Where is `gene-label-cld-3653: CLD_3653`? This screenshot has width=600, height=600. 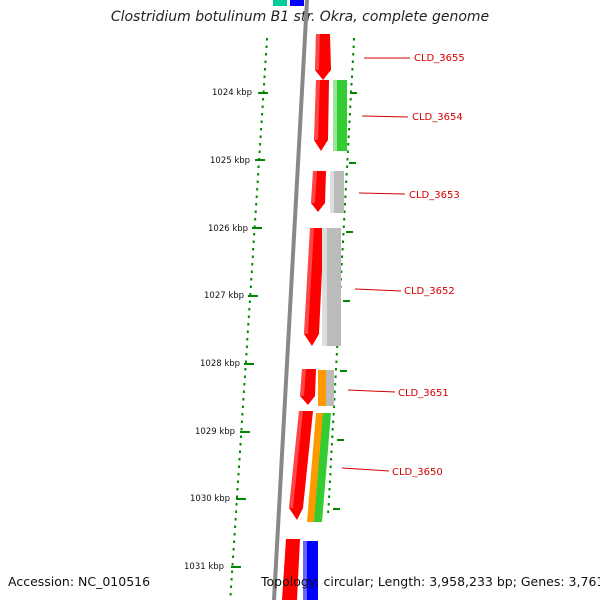
gene-label-cld-3653: CLD_3653 is located at coordinates (434, 195).